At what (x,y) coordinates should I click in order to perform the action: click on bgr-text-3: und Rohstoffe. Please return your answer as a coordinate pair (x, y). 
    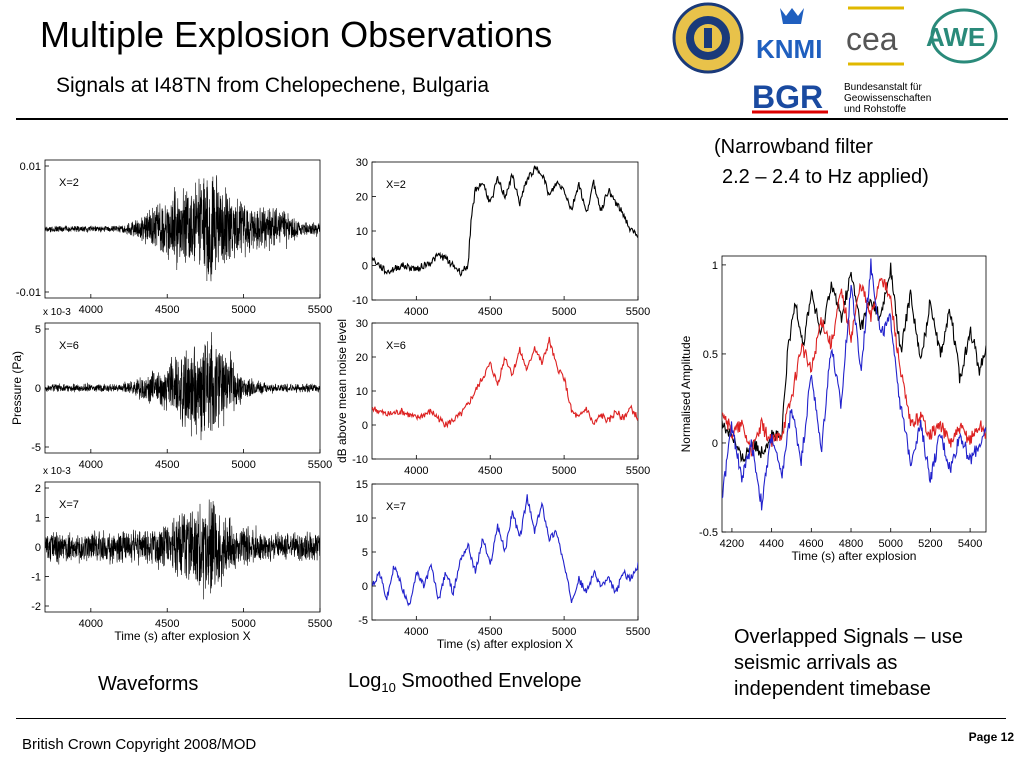
    Looking at the image, I should click on (875, 109).